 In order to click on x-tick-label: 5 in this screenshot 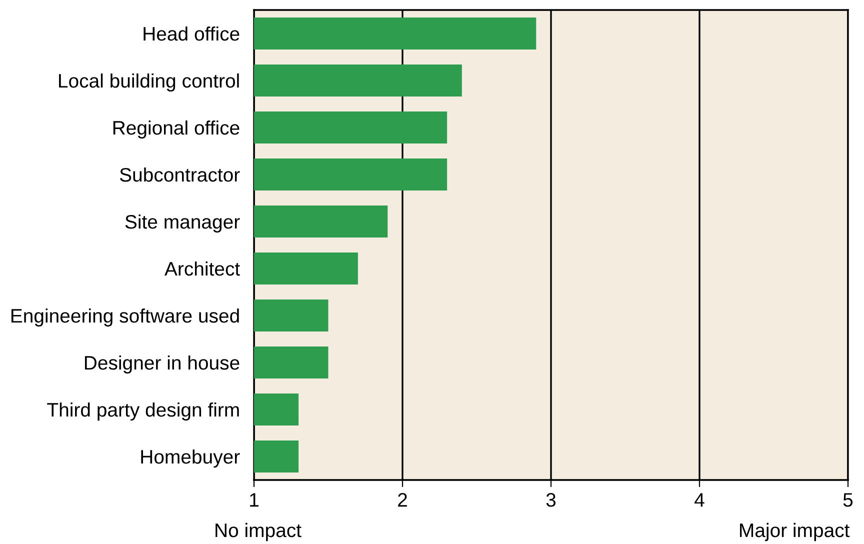, I will do `click(848, 500)`.